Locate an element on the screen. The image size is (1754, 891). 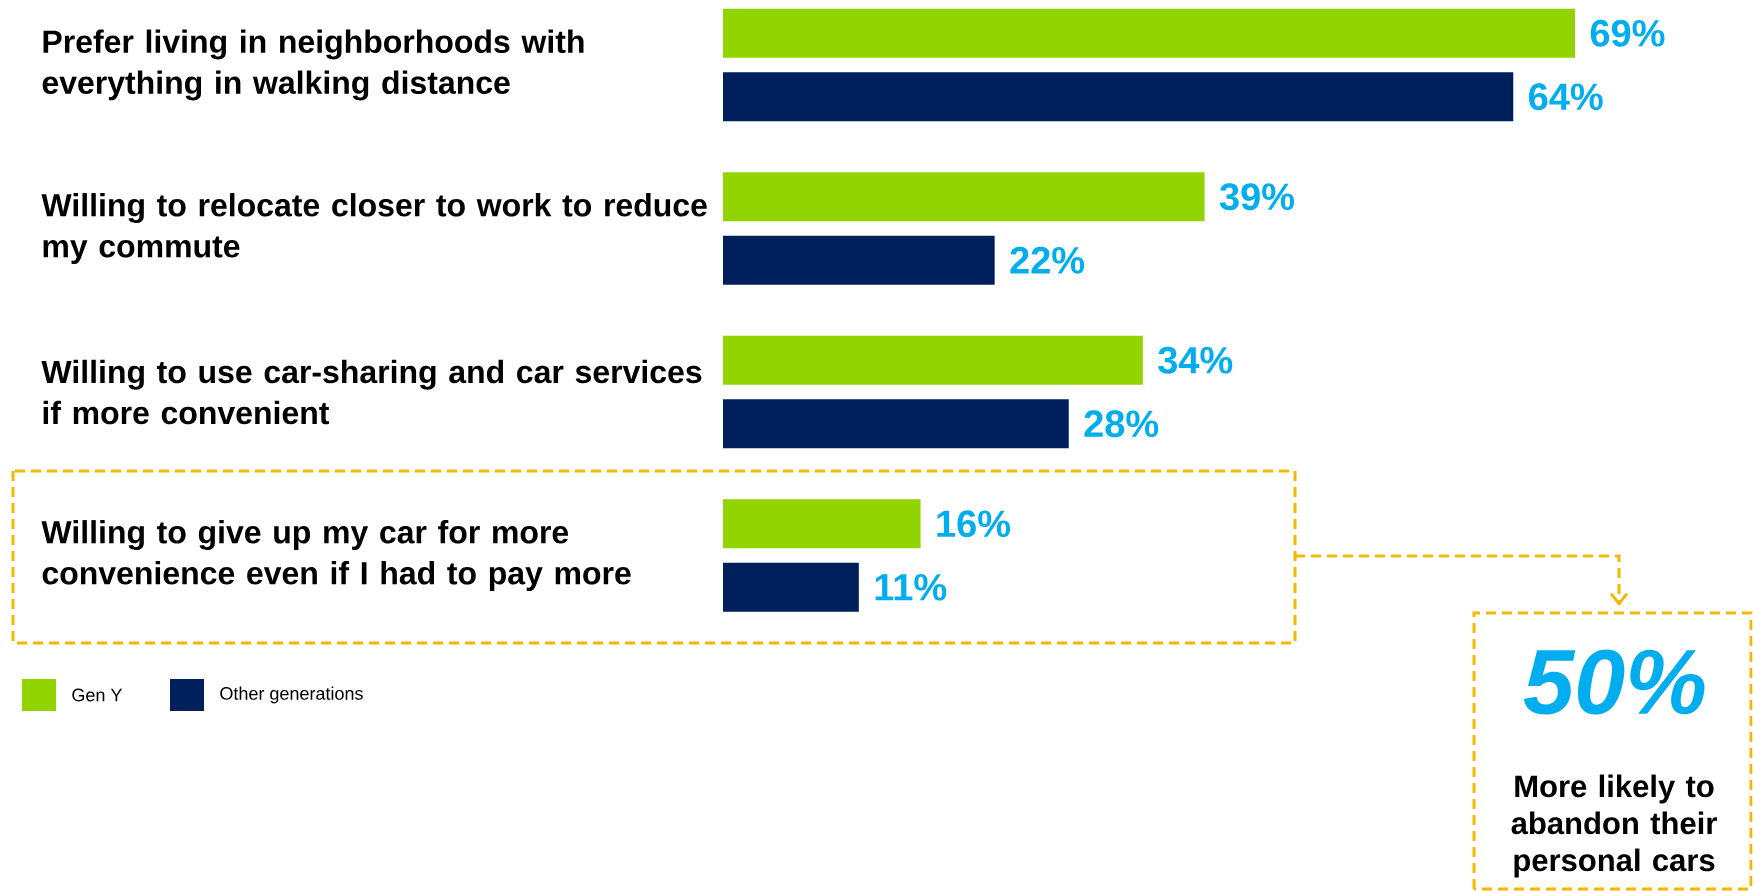
y-tick-label: Prefer living in neighborhoods with everything in walking distance is located at coordinates (313, 65).